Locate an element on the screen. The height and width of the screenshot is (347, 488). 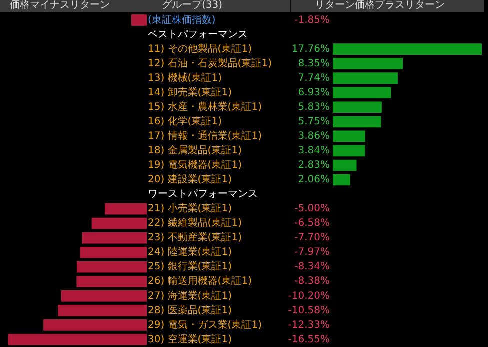
y-tick-label: 29) 電気・ガス業(東証1) is located at coordinates (205, 324).